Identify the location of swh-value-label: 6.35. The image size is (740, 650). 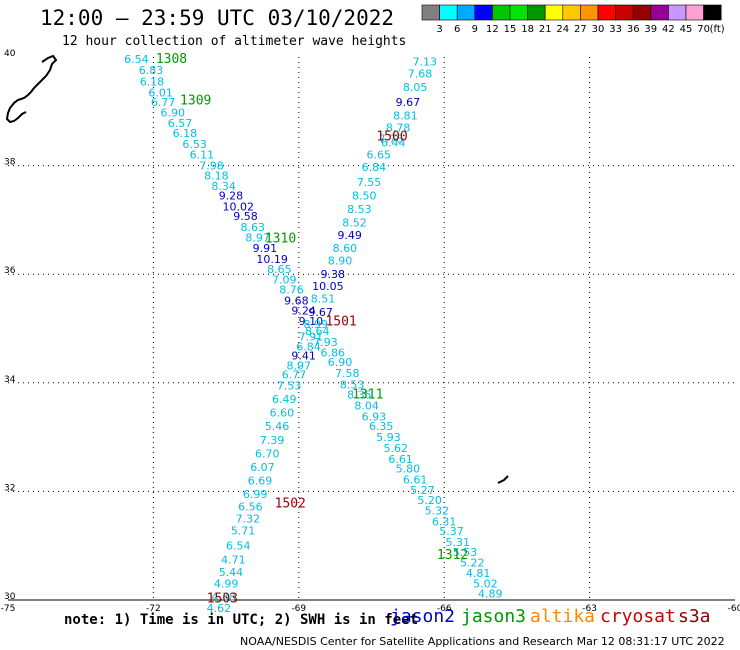
(381, 426).